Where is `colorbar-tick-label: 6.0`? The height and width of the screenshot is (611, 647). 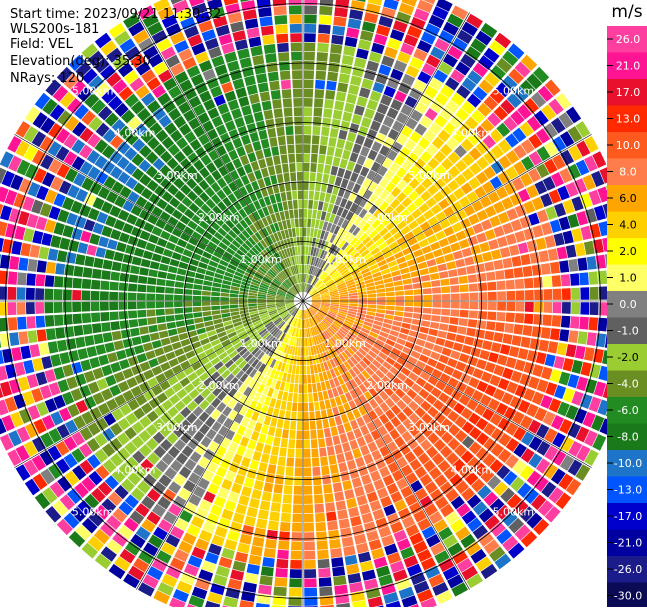 colorbar-tick-label: 6.0 is located at coordinates (628, 198).